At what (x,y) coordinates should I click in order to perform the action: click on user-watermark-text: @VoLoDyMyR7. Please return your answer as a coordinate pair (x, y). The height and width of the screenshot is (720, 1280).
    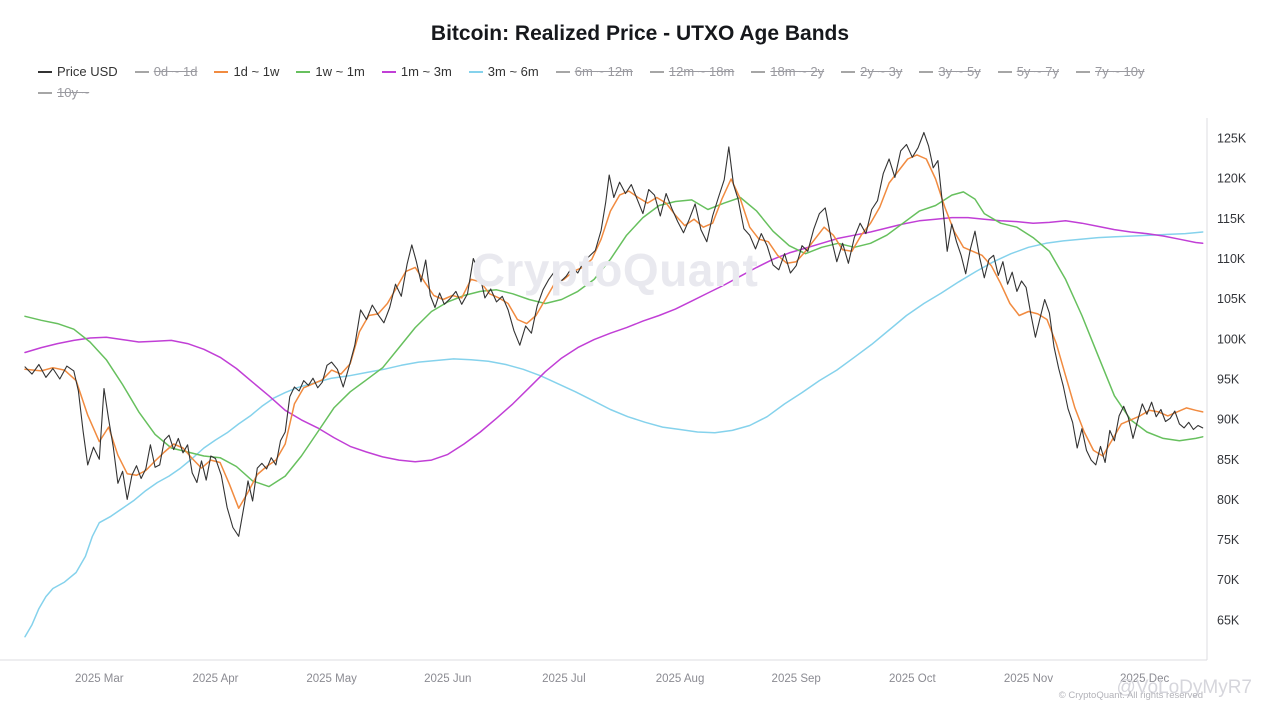
    Looking at the image, I should click on (1184, 687).